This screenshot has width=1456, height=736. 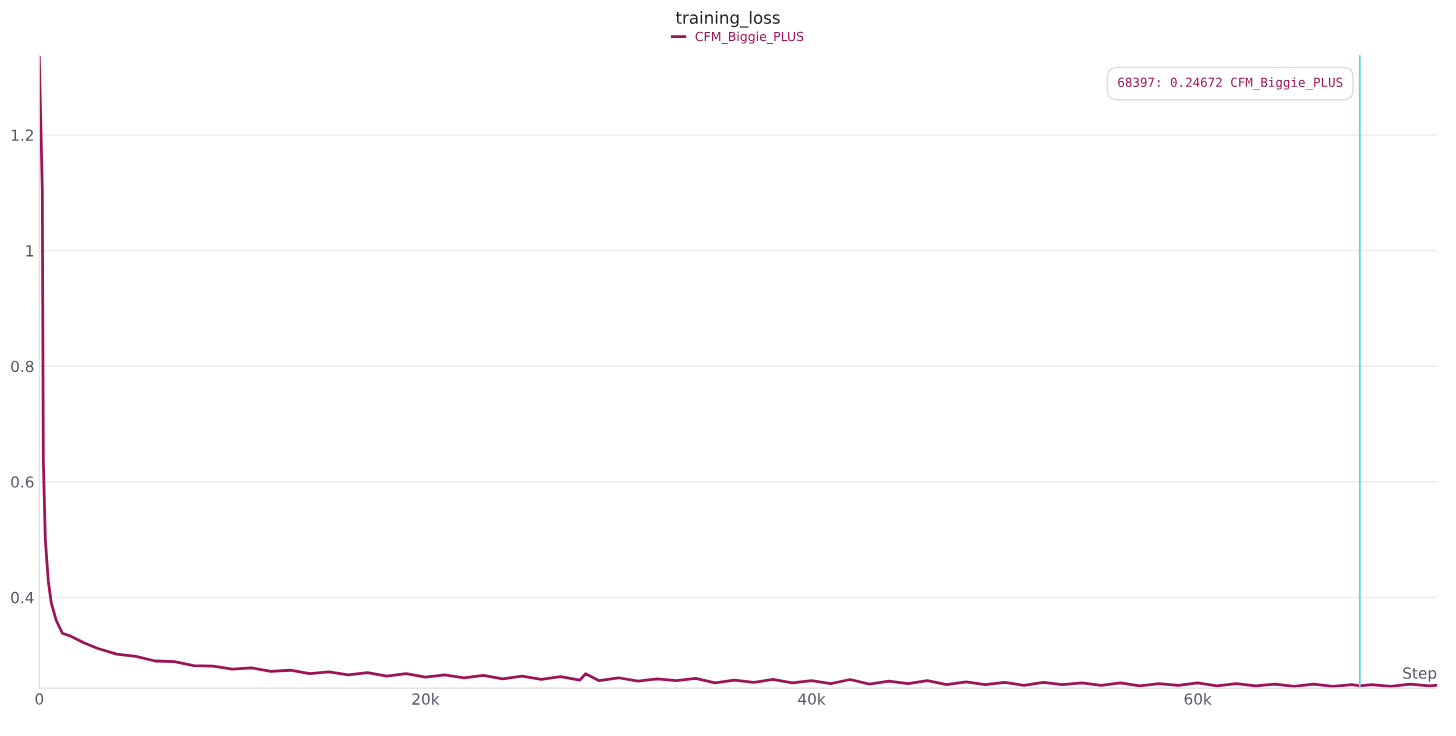 I want to click on x-axis-title: Step, so click(x=1420, y=674).